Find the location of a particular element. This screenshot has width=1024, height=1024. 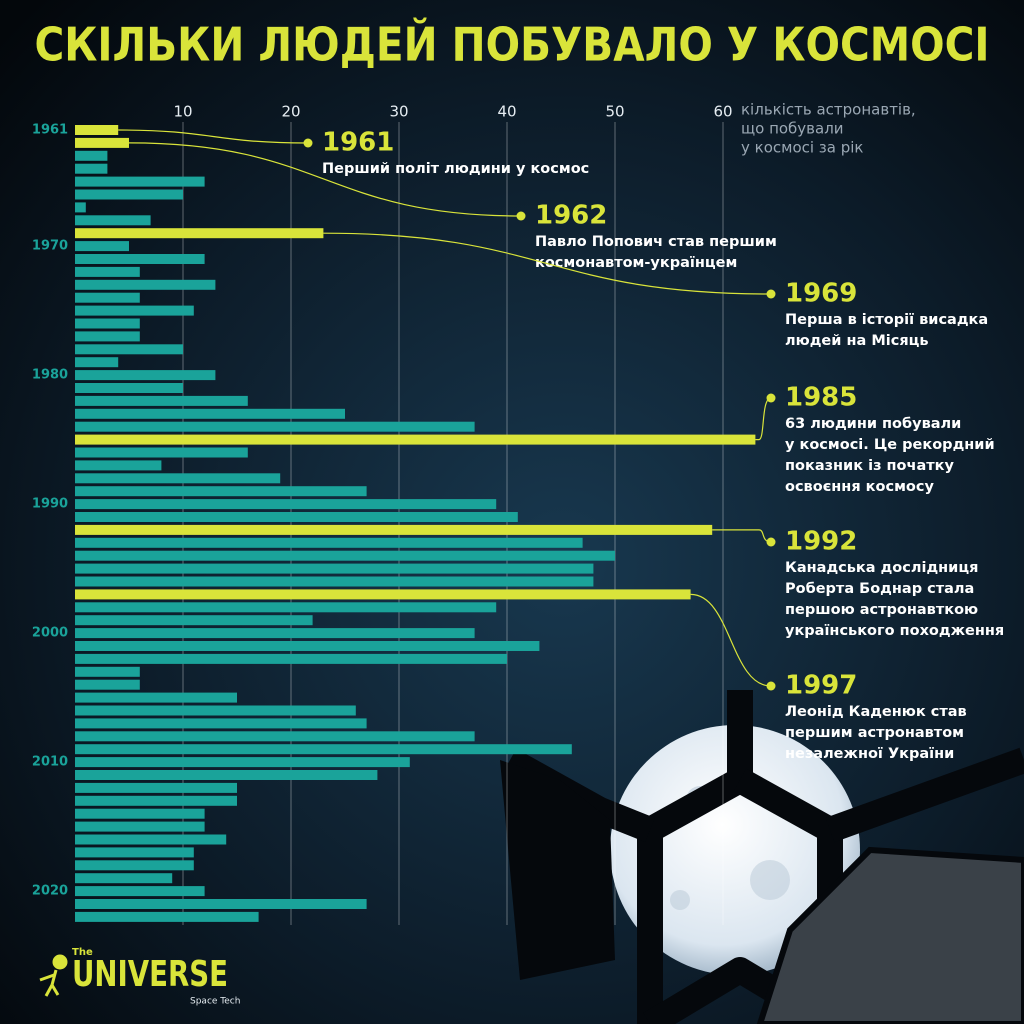

x-tick-label: 30 is located at coordinates (398, 112).